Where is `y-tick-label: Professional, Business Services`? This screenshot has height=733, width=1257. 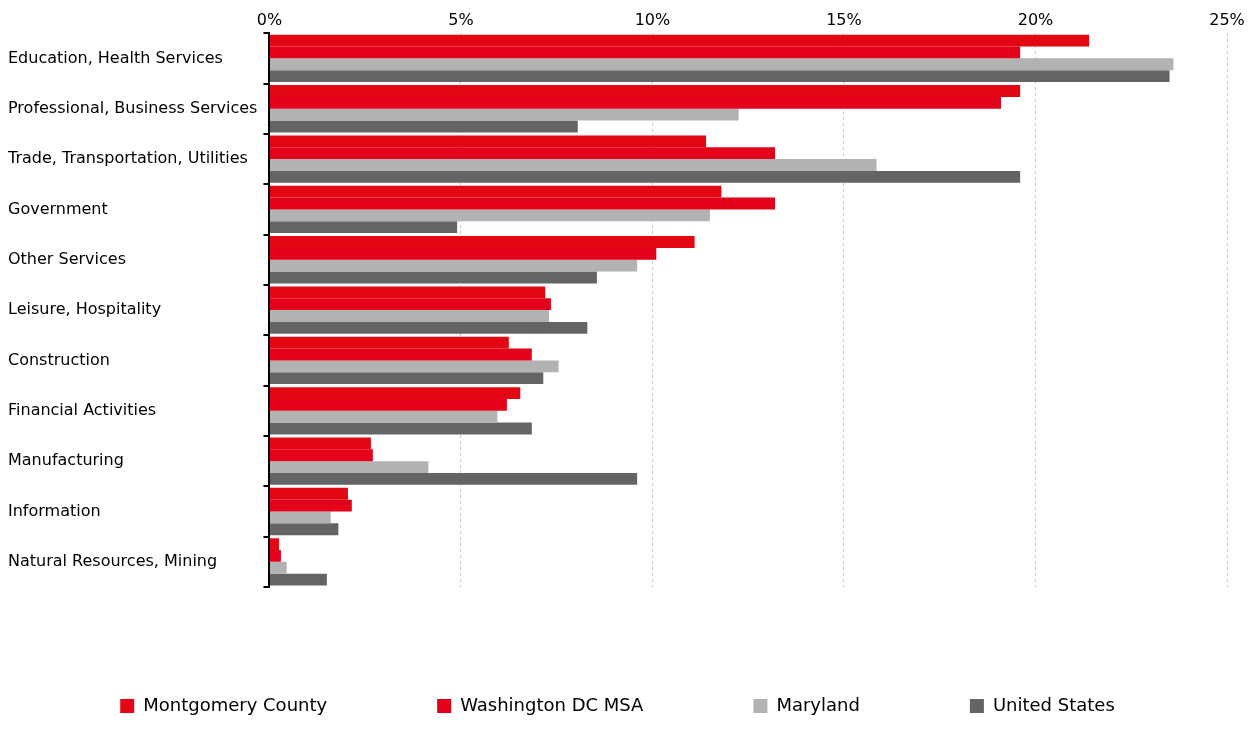 y-tick-label: Professional, Business Services is located at coordinates (133, 107).